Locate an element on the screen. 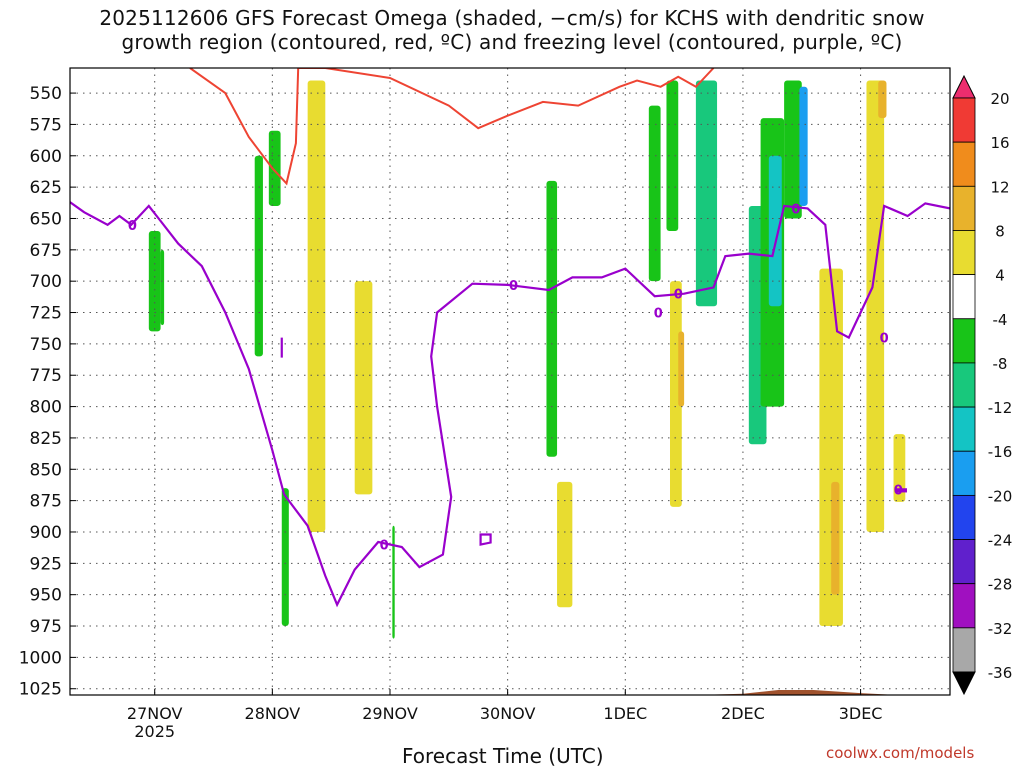 The width and height of the screenshot is (1024, 768). y-tick-label-675: 675 is located at coordinates (46, 251).